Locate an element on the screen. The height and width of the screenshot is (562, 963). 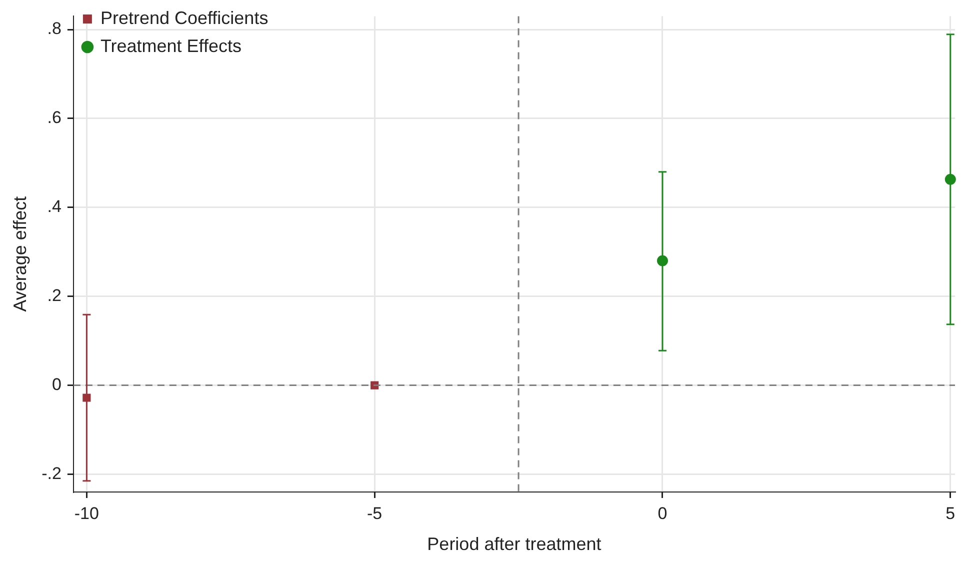
legend-label: Pretrend Coefficients is located at coordinates (184, 18).